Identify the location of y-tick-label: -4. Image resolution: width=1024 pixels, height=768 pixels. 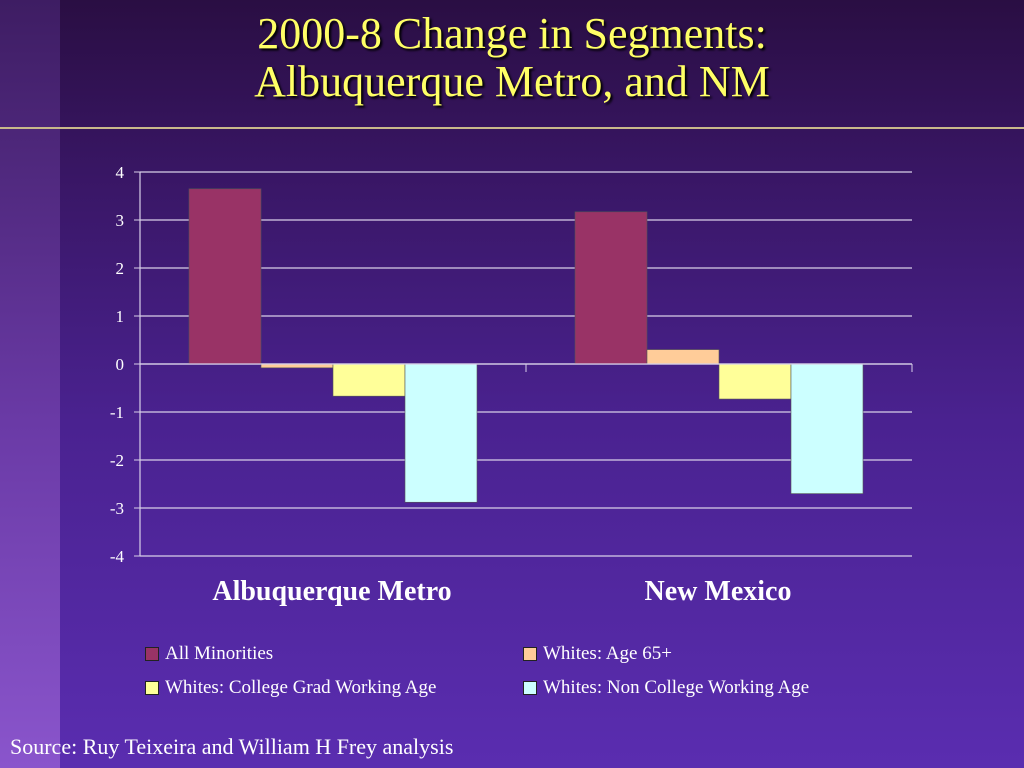
(117, 556).